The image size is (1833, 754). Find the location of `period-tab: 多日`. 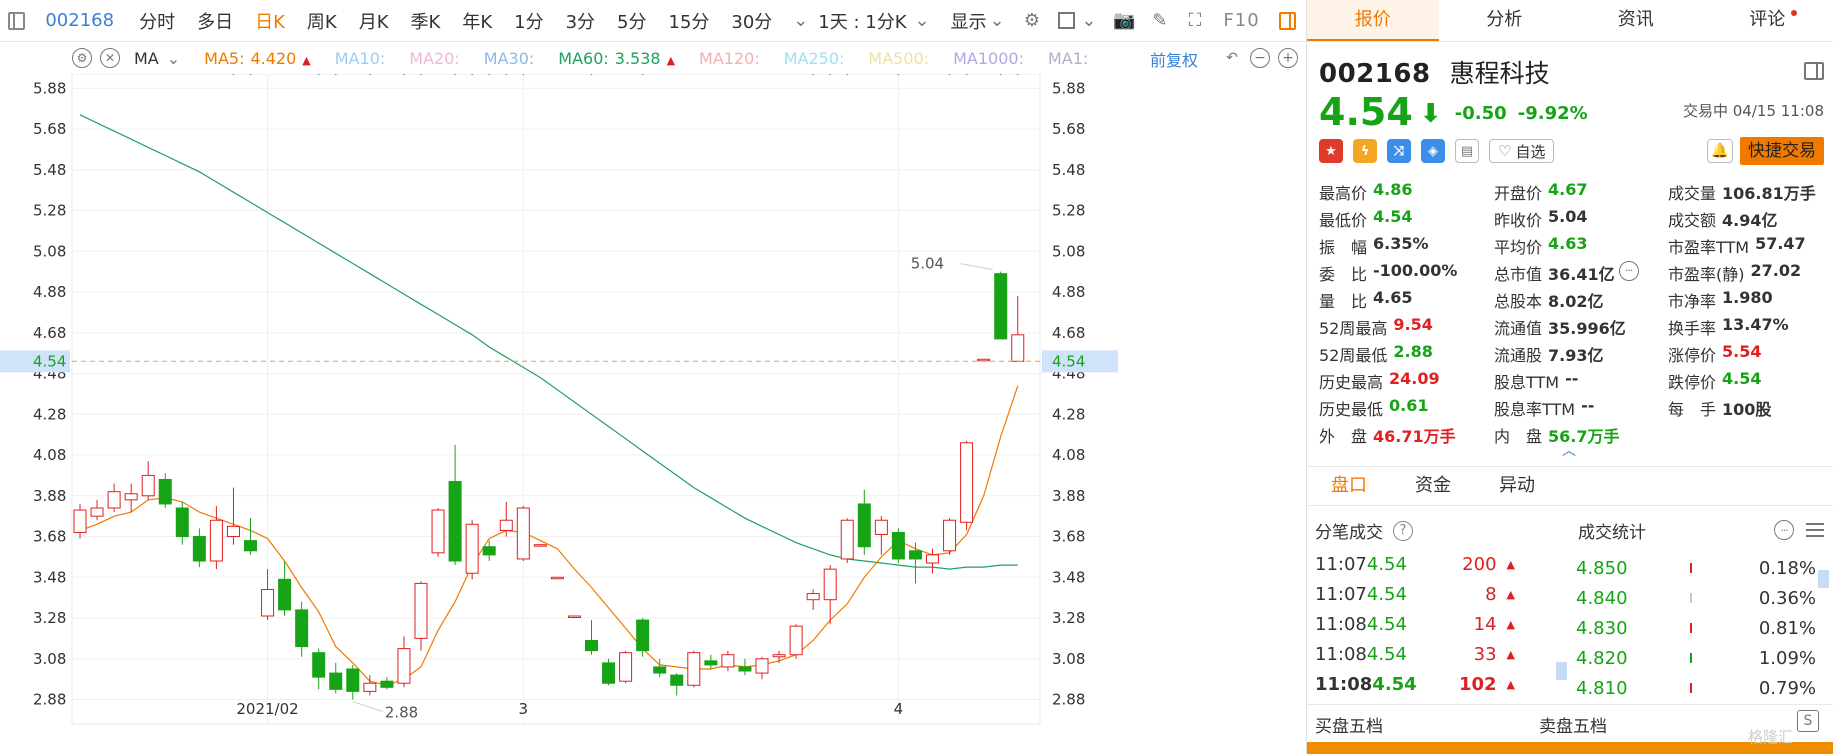

period-tab: 多日 is located at coordinates (215, 22).